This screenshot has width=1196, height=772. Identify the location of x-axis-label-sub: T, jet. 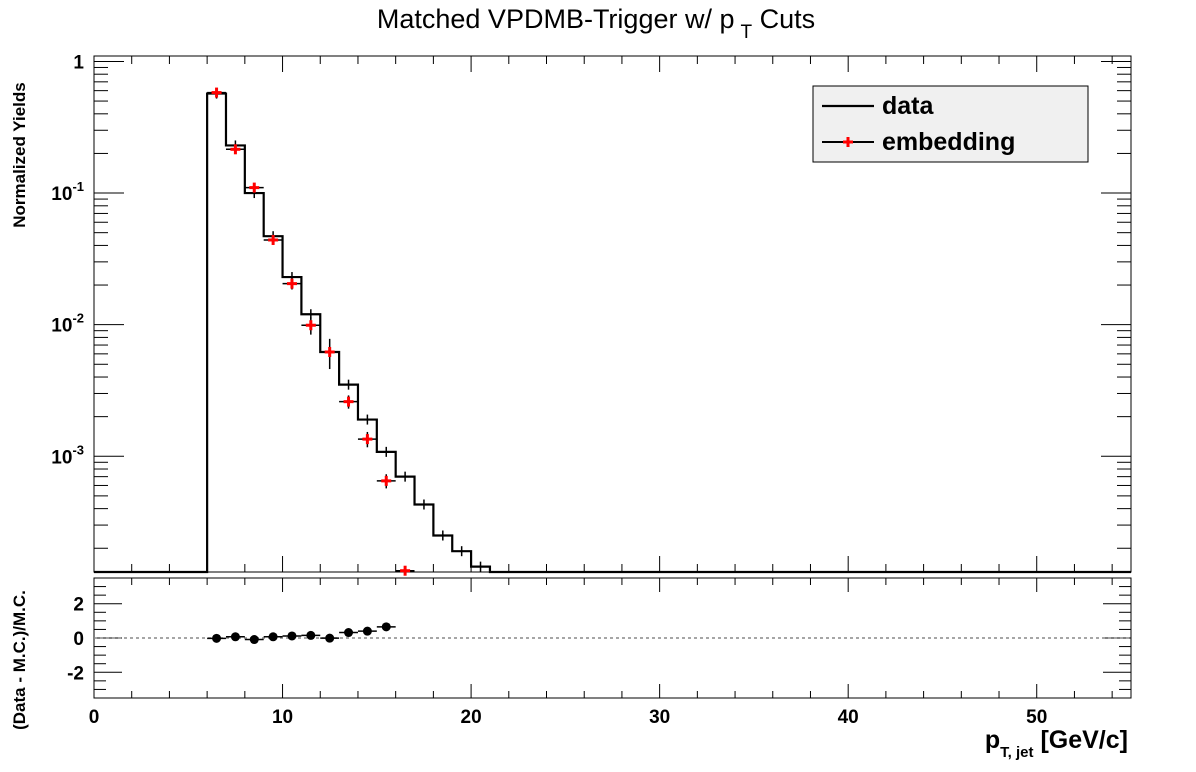
(1016, 752).